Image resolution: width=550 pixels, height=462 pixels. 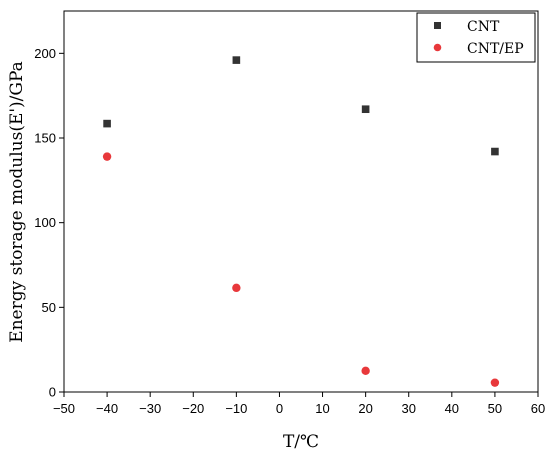 What do you see at coordinates (299, 404) in the screenshot?
I see `x-axis-ticks: −50 −40 −30 −20 −10 0 10 20 30 40 50 60` at bounding box center [299, 404].